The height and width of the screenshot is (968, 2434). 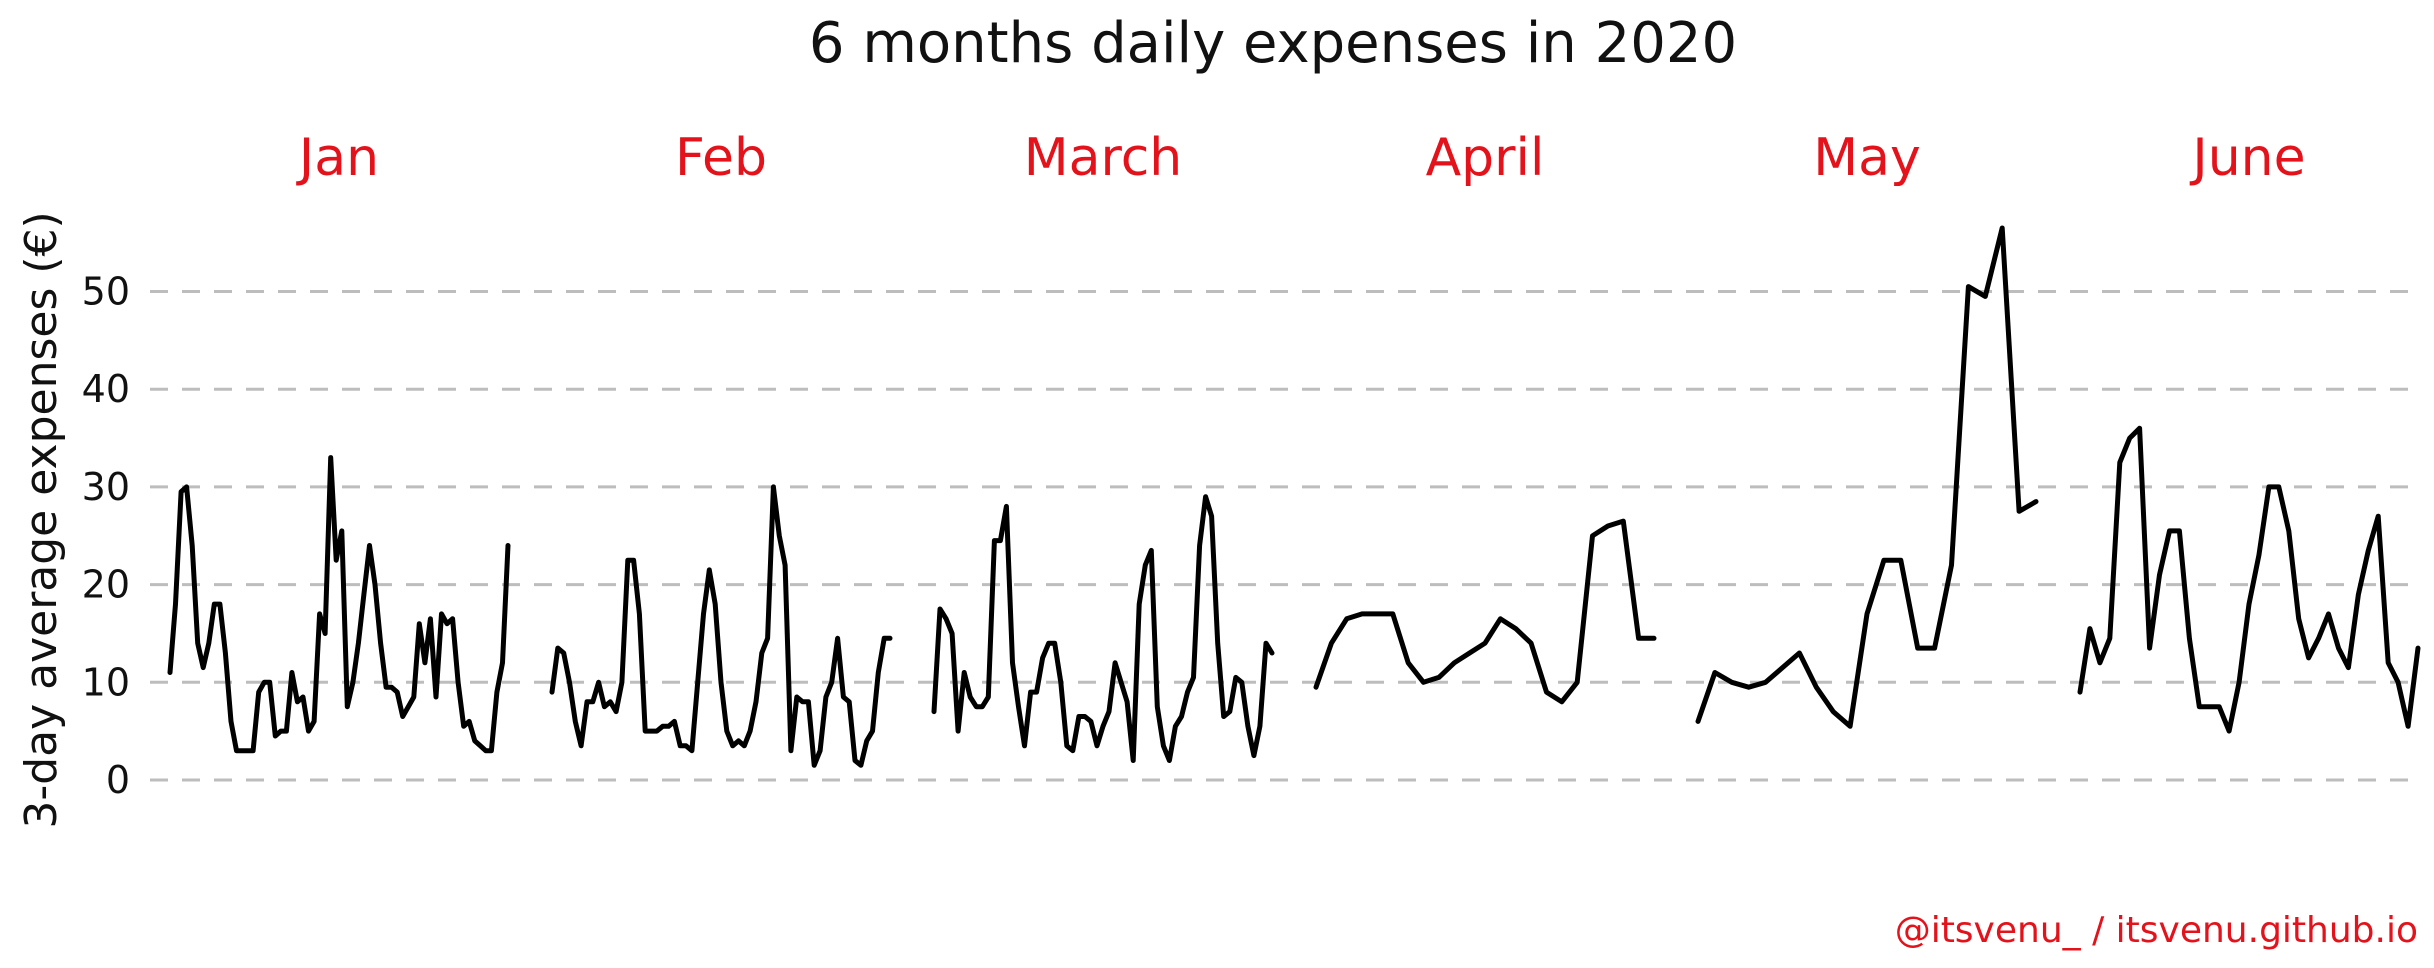 I want to click on y-tick-label: 0, so click(x=118, y=780).